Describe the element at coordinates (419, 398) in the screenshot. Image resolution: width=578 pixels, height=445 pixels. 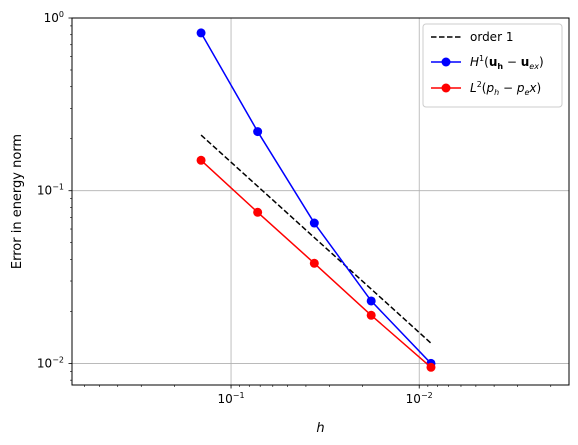
I see `x-tick-label-1: 10⁻²` at that location.